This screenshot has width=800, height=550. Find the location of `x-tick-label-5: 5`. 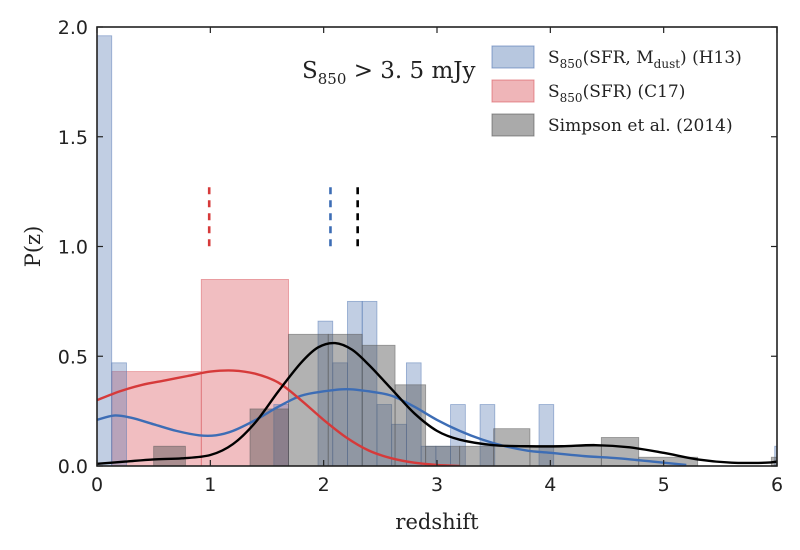

x-tick-label-5: 5 is located at coordinates (664, 485).